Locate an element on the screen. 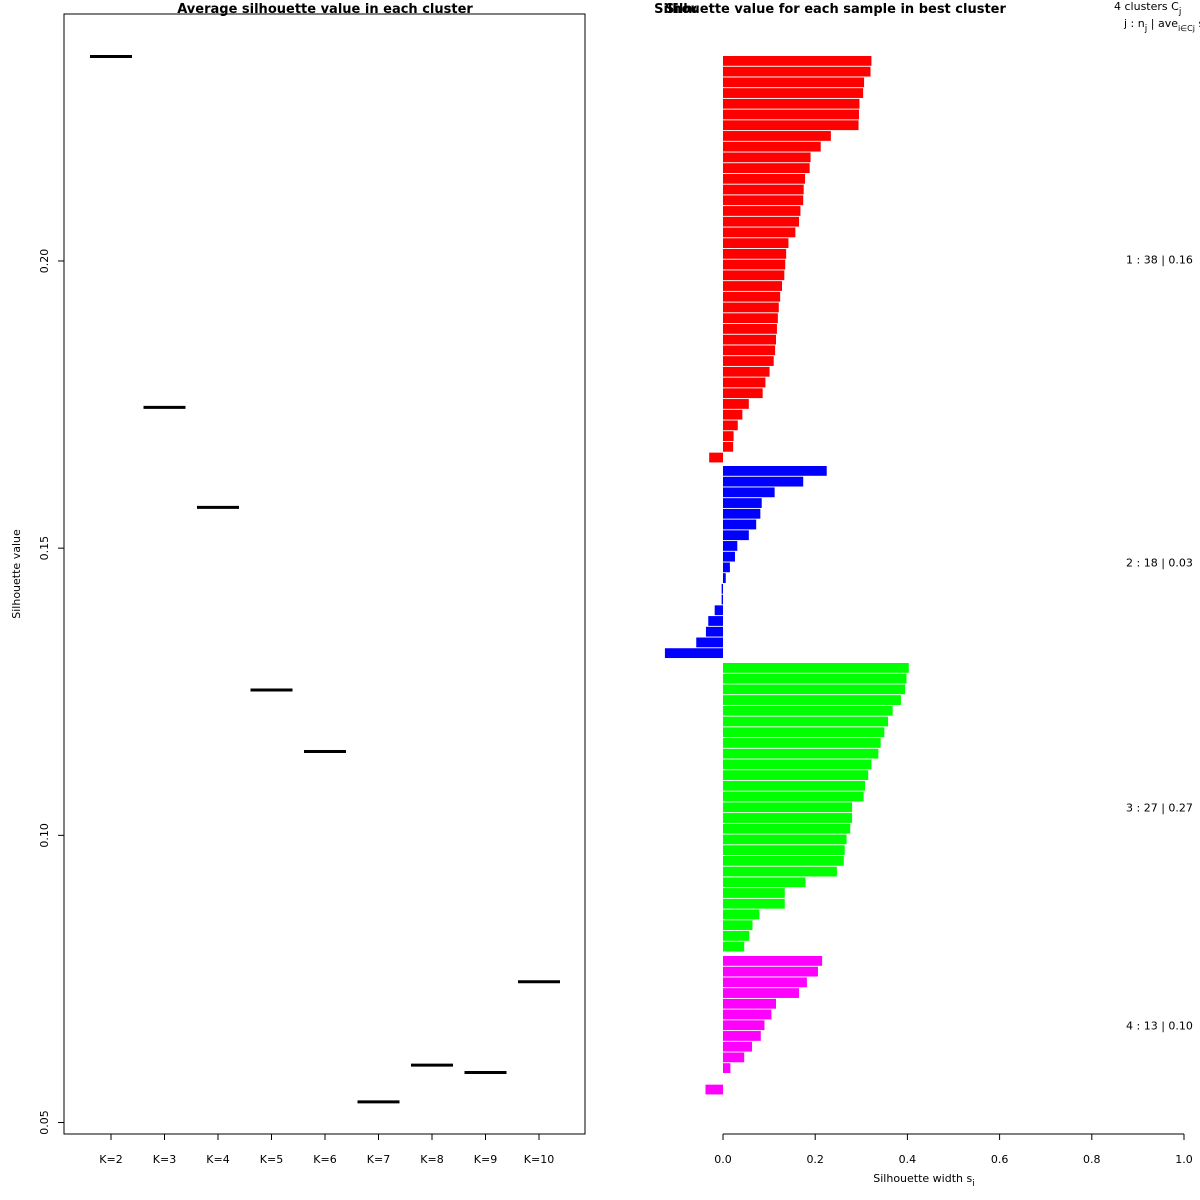  y-tick-label: 0.10 is located at coordinates (44, 835).